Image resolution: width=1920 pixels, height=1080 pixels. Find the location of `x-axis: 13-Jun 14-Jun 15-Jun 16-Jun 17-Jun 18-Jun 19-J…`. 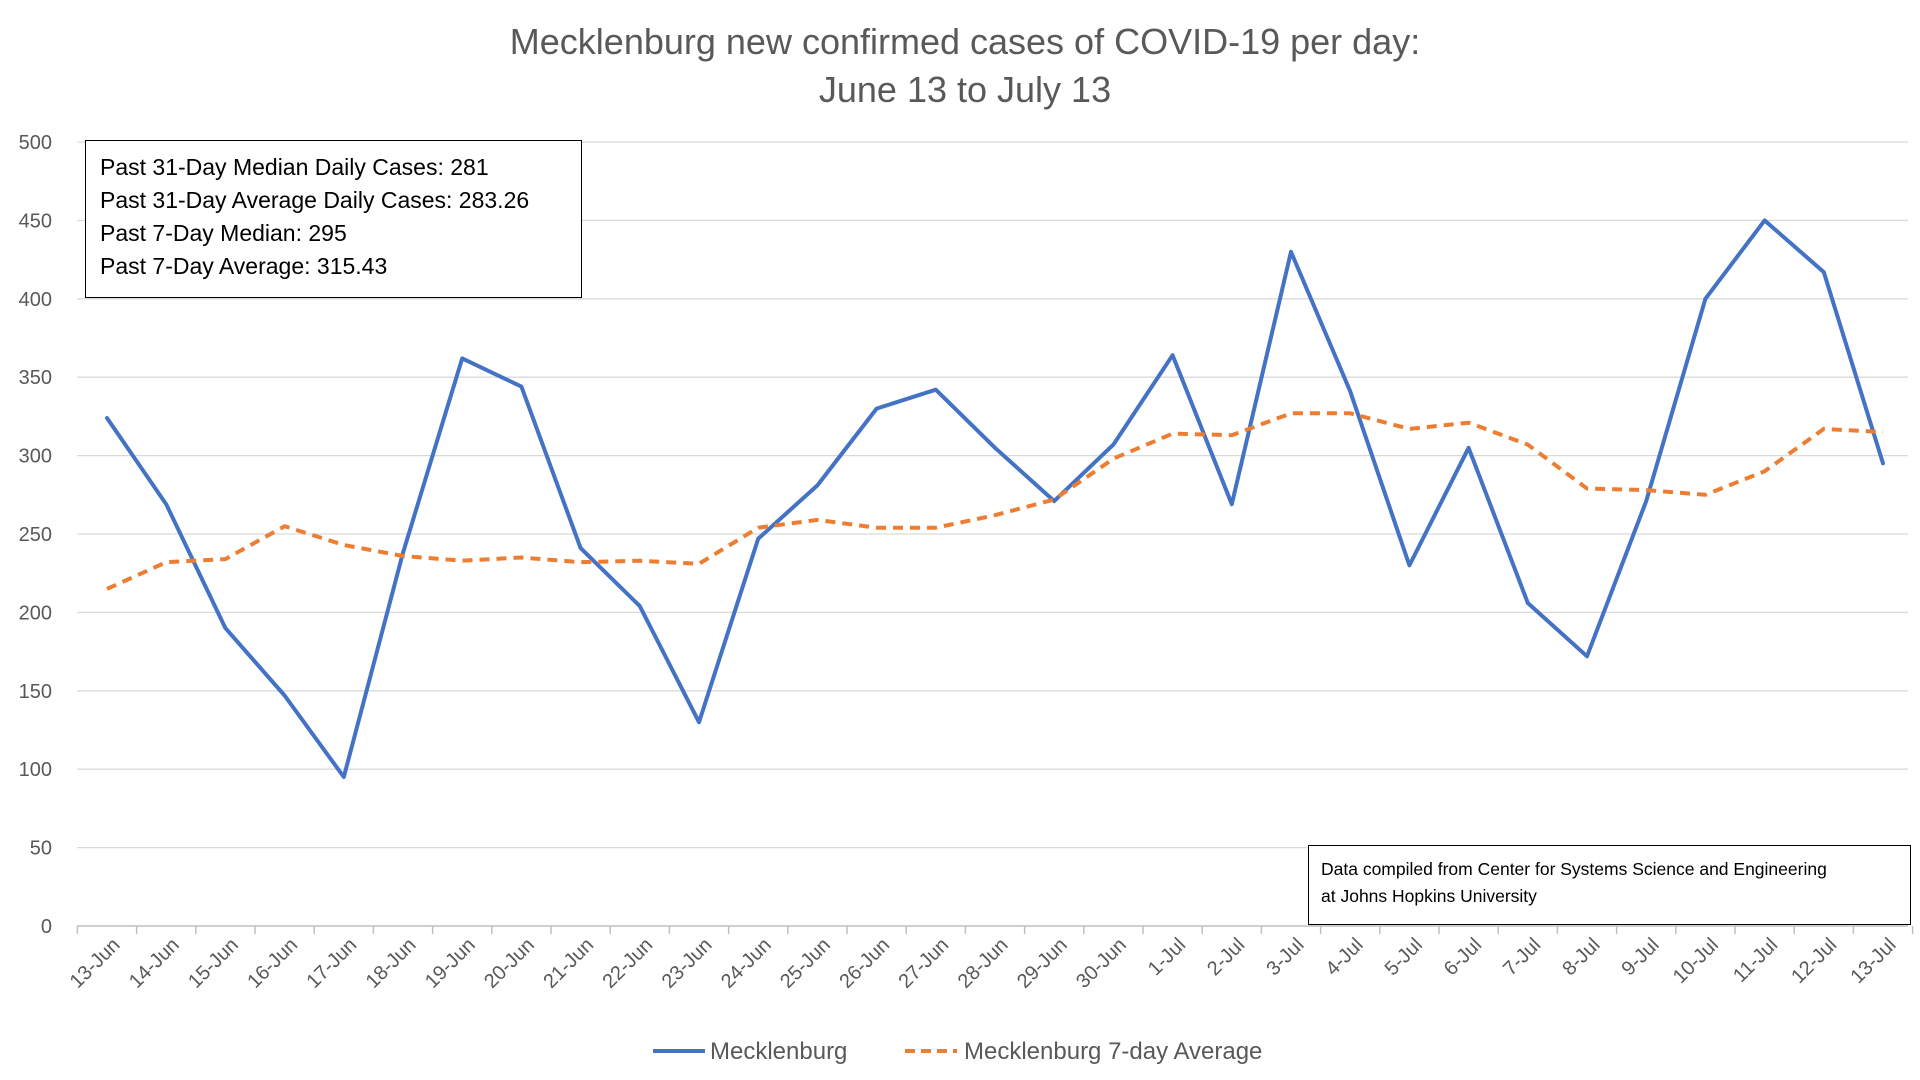

x-axis: 13-Jun 14-Jun 15-Jun 16-Jun 17-Jun 18-Jun 19-J… is located at coordinates (990, 959).